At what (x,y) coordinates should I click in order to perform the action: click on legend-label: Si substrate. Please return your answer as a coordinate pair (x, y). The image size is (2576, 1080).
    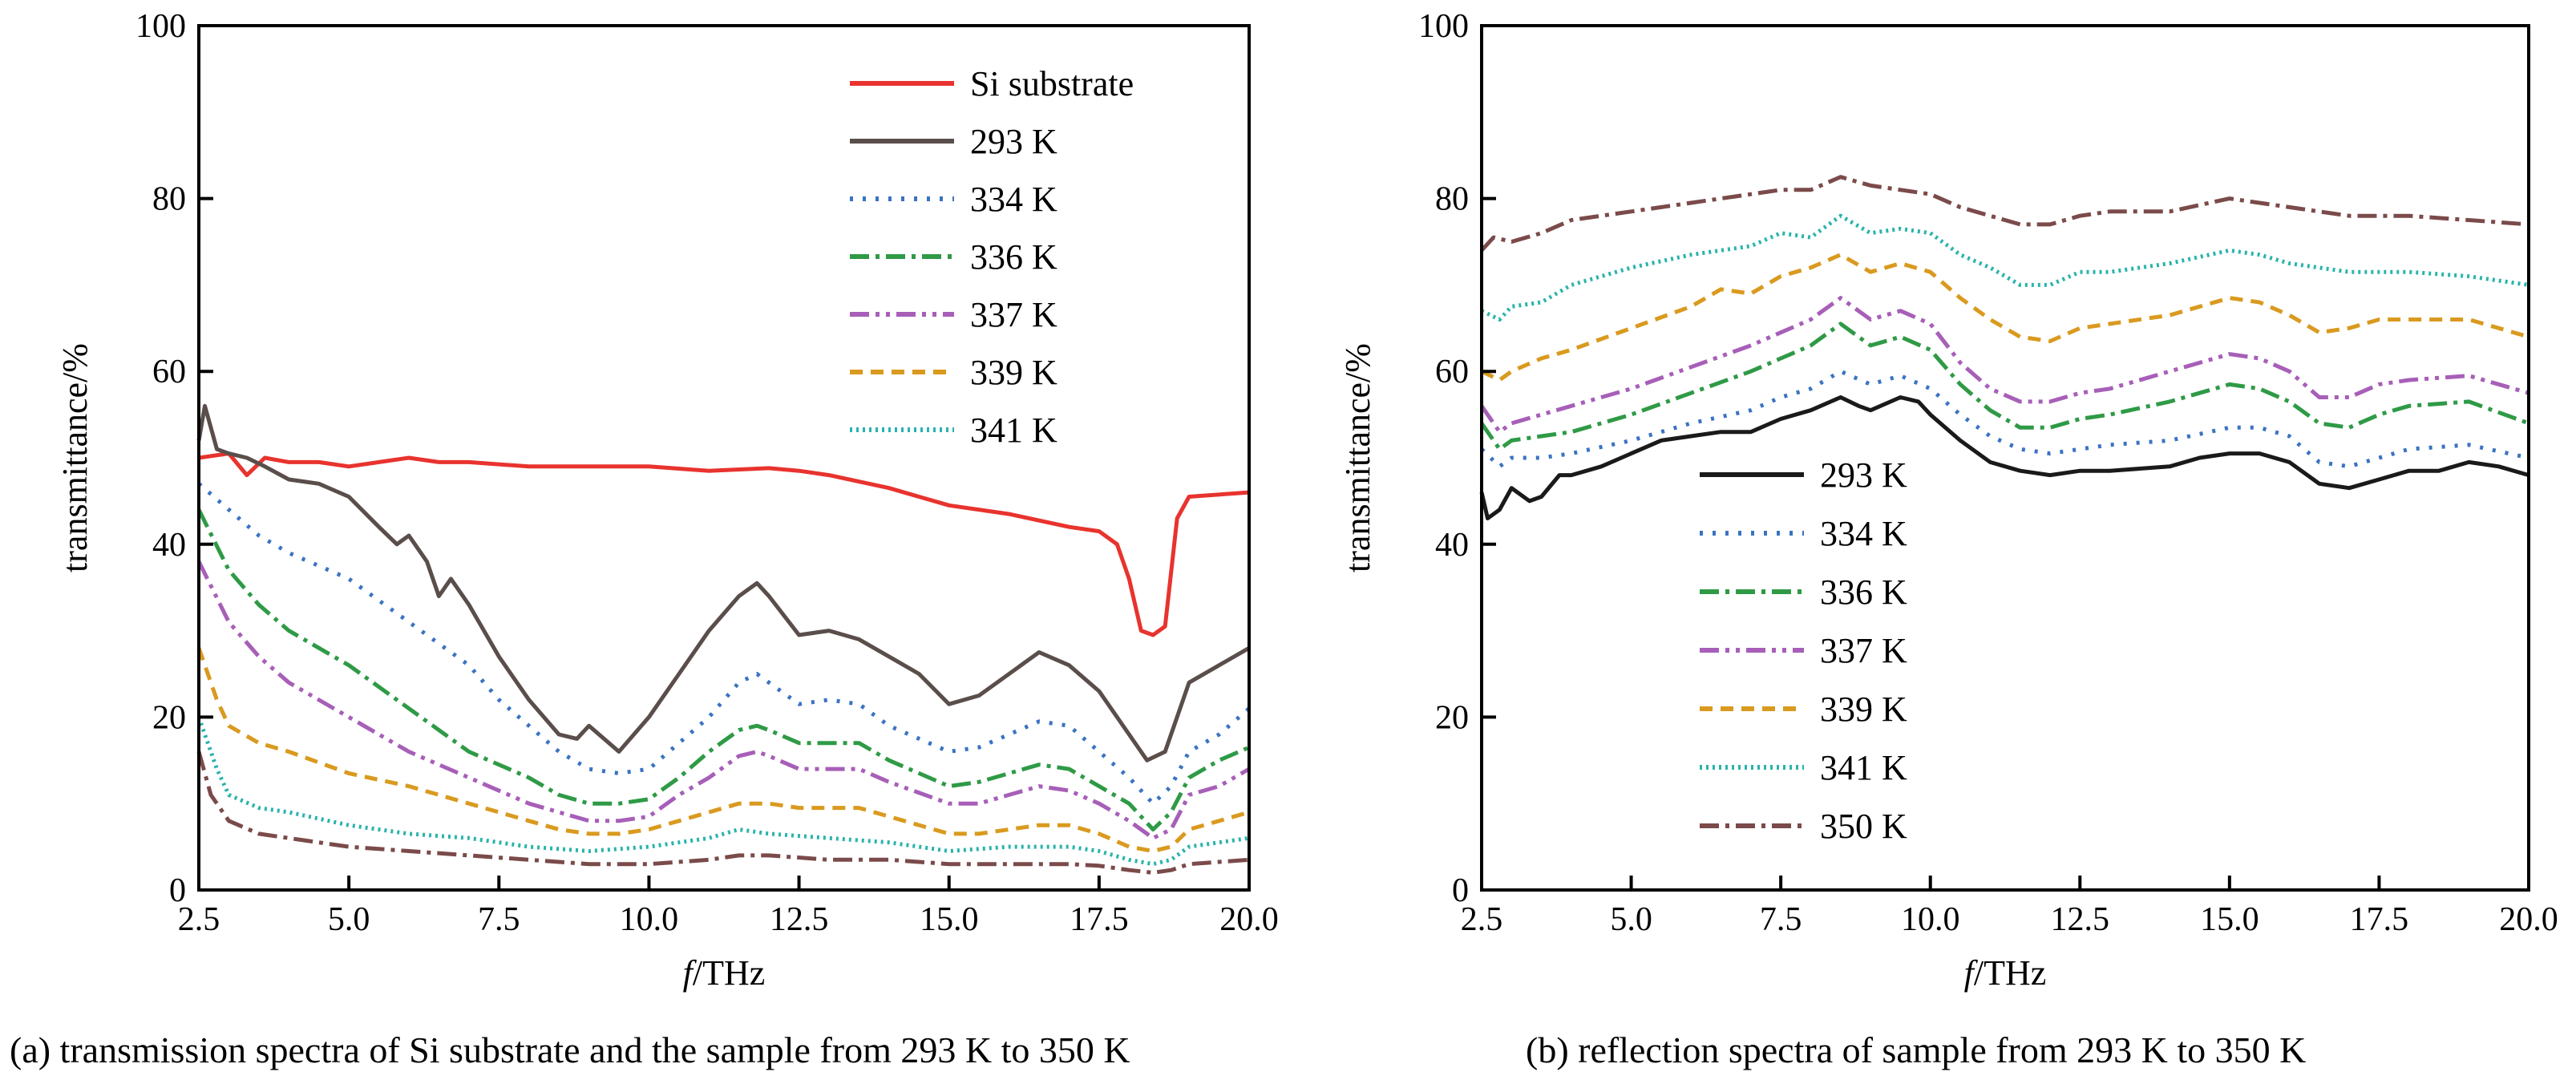
    Looking at the image, I should click on (1052, 83).